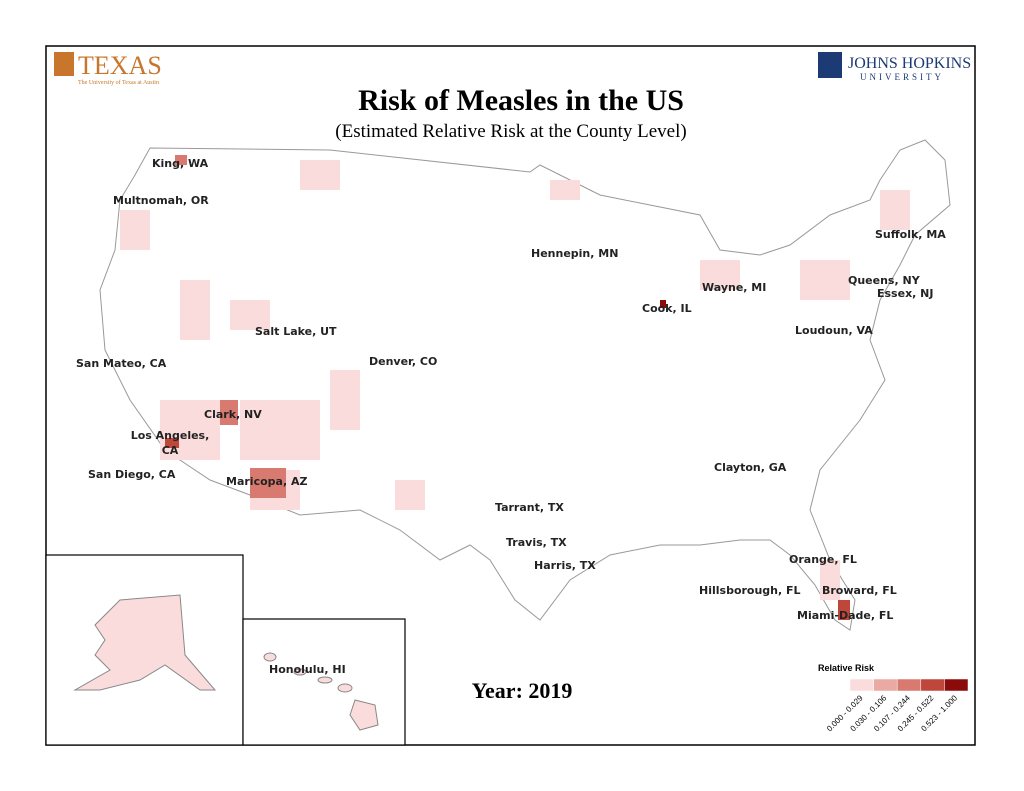 This screenshot has width=1024, height=791. Describe the element at coordinates (846, 668) in the screenshot. I see `legend-title: Relative Risk` at that location.